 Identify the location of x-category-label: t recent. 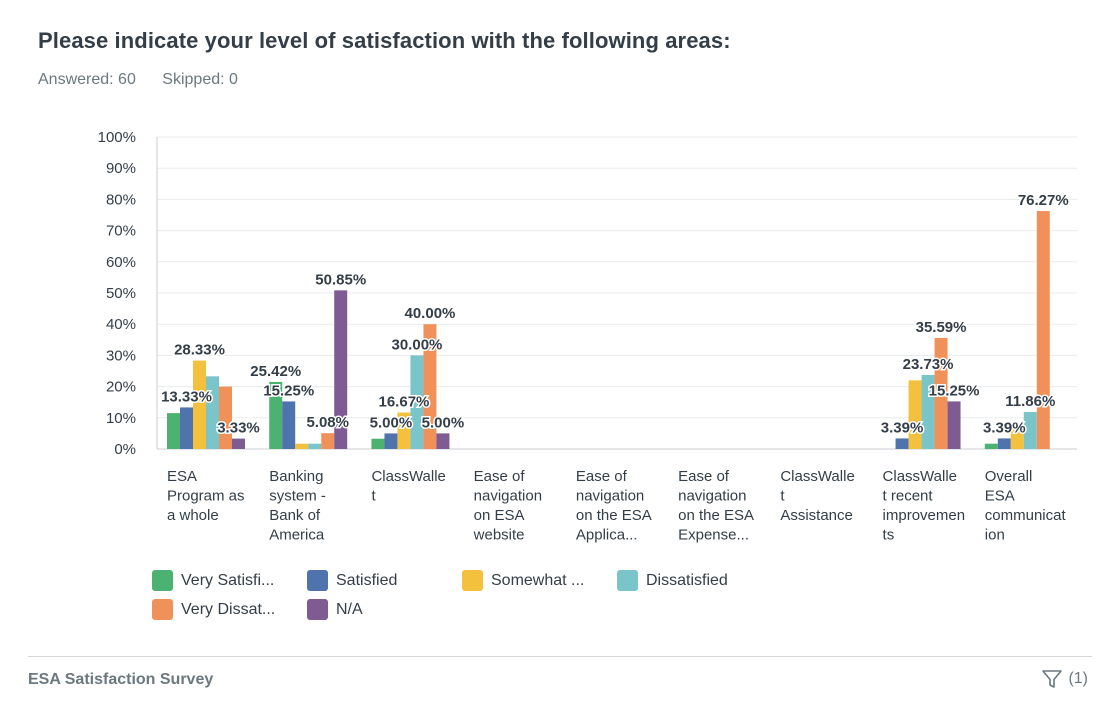
(908, 496).